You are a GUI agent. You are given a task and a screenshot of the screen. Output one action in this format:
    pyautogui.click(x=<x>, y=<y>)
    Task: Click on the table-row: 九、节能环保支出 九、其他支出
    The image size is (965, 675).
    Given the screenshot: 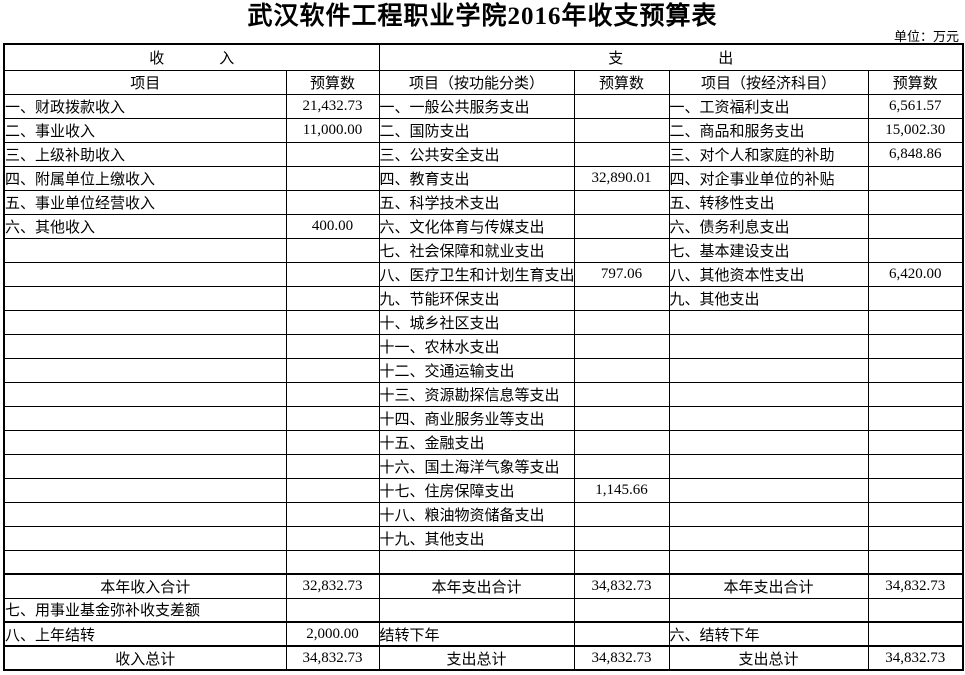 What is the action you would take?
    pyautogui.click(x=483, y=298)
    